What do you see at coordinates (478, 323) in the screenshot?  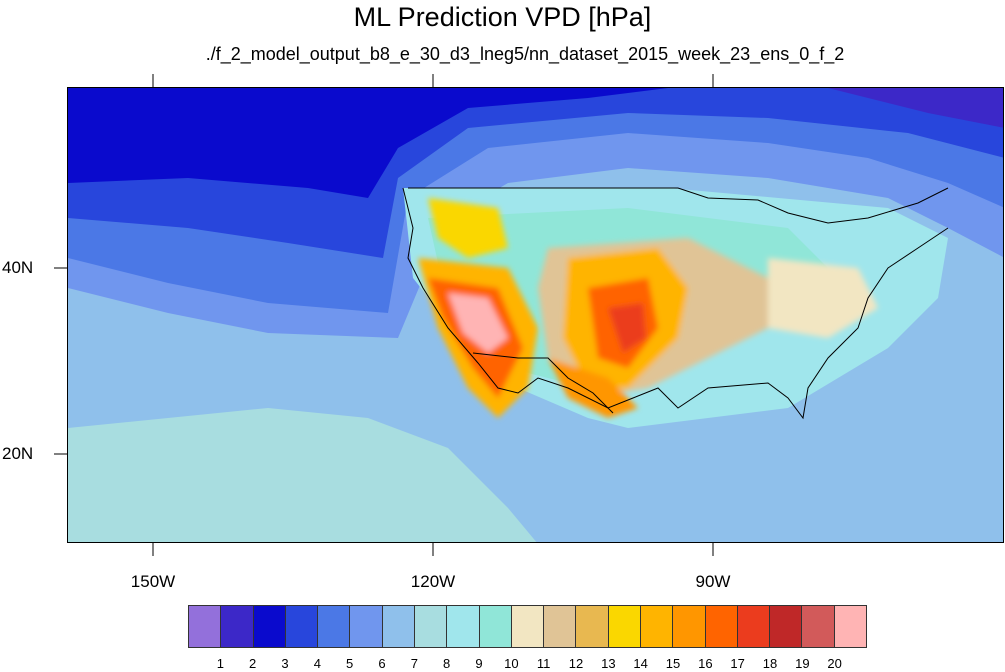 I see `field-southwest-core` at bounding box center [478, 323].